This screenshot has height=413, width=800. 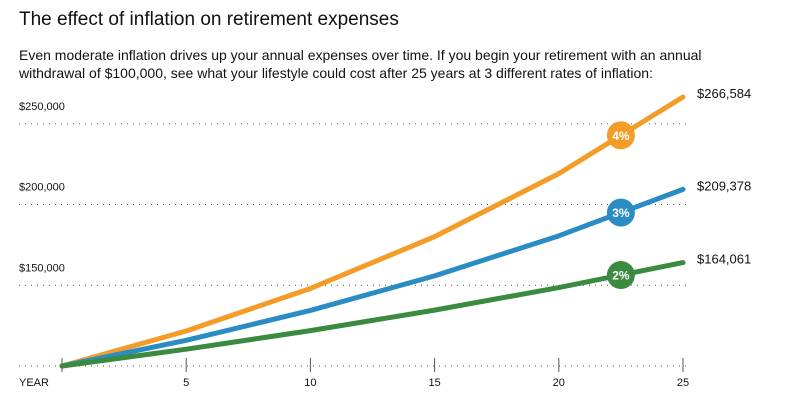 I want to click on y-tick-label: $200,000, so click(x=42, y=188).